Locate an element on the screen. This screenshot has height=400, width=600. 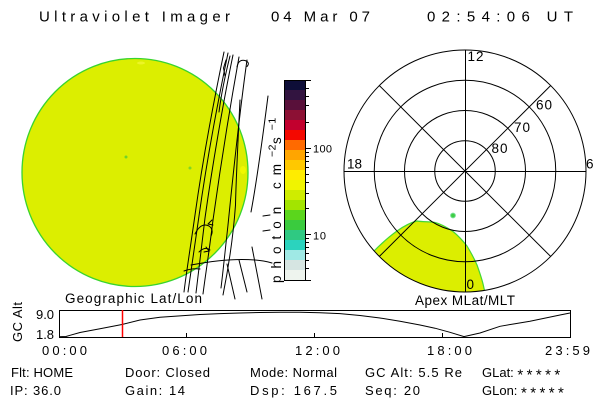
svg-text: GC Alt is located at coordinates (17, 322).